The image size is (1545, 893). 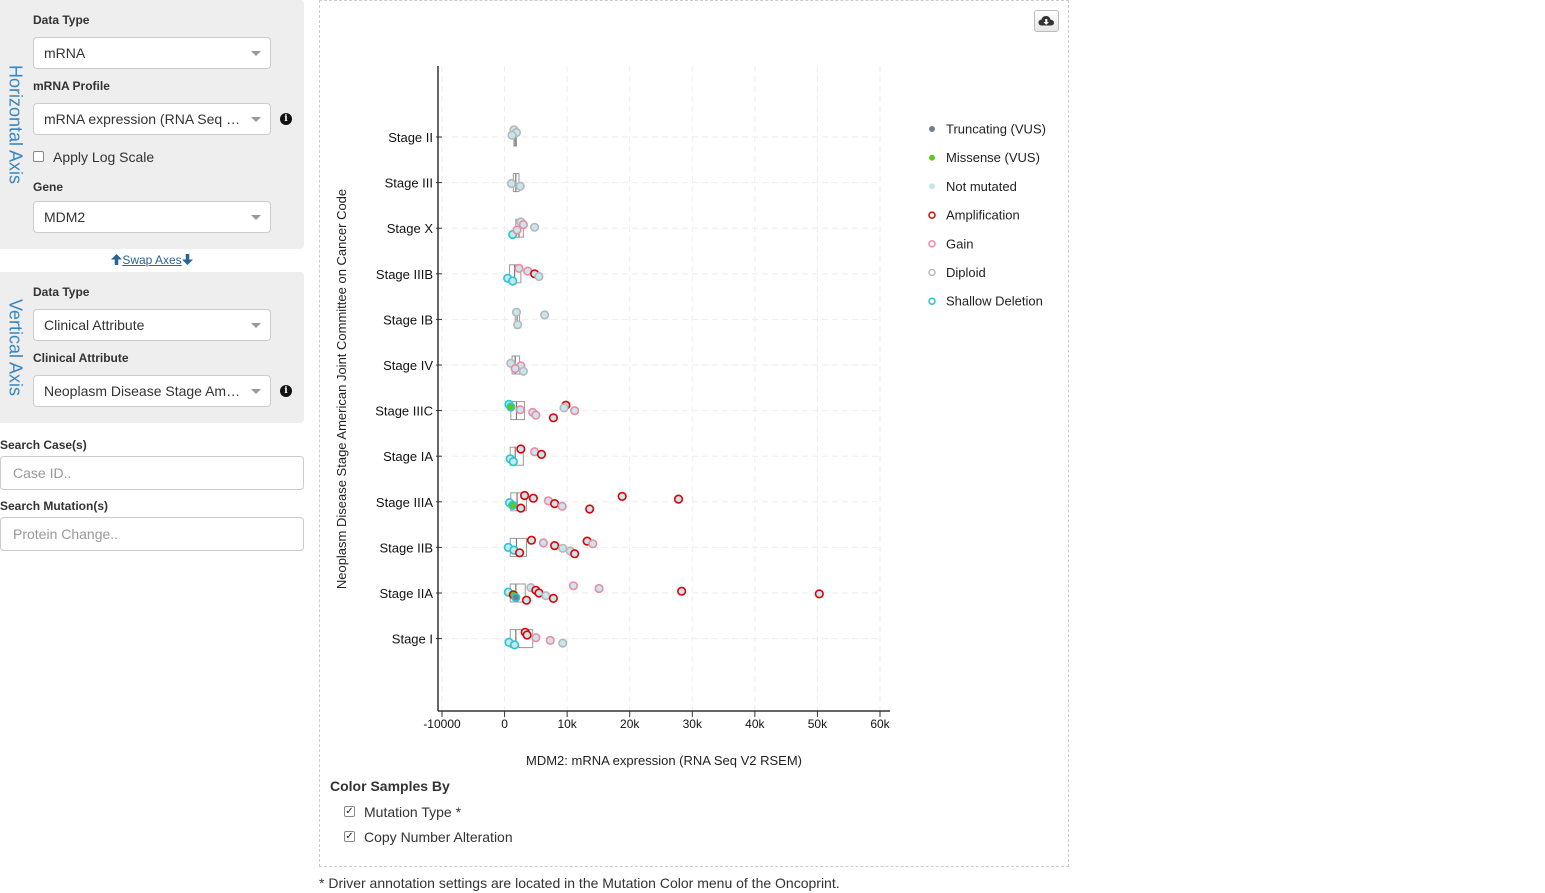 What do you see at coordinates (390, 786) in the screenshot?
I see `color-by-title: Color Samples By` at bounding box center [390, 786].